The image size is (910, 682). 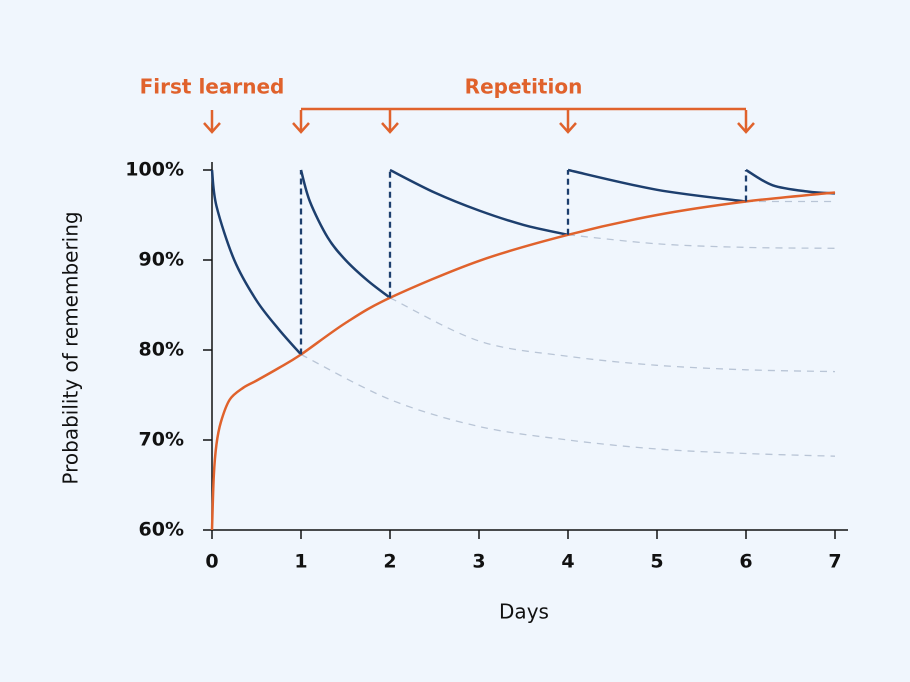 What do you see at coordinates (211, 562) in the screenshot?
I see `x-tick-label: 0` at bounding box center [211, 562].